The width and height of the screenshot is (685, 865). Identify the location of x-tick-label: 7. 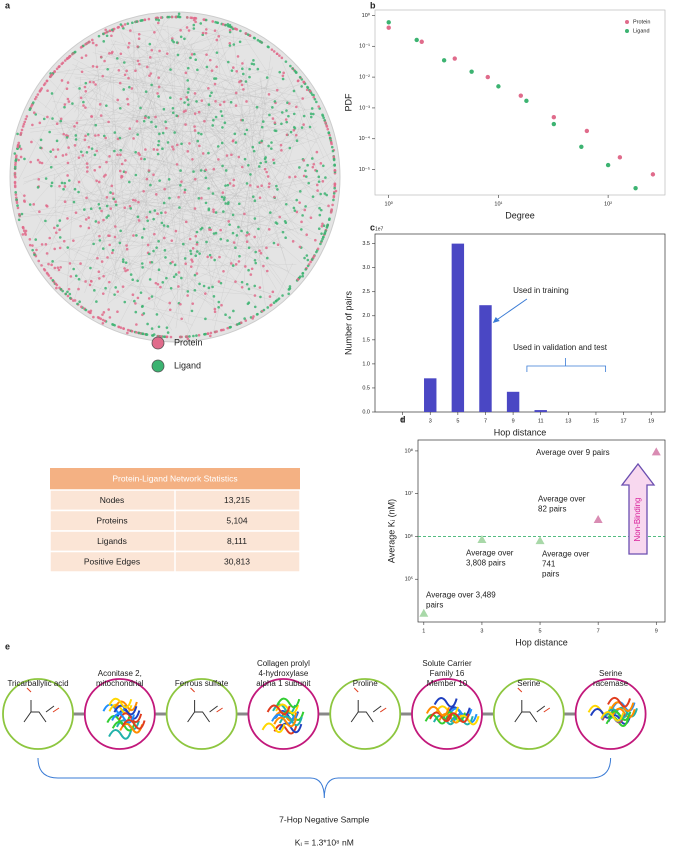
(598, 631).